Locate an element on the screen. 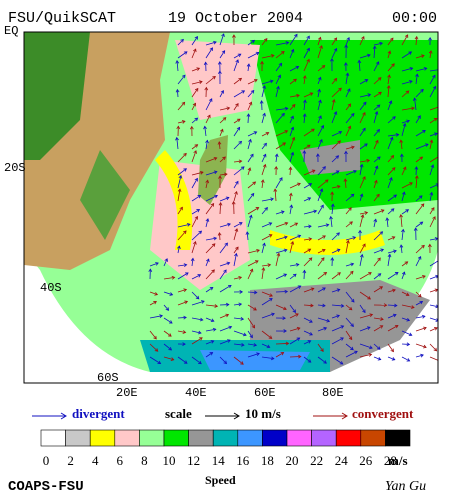 The image size is (450, 500). patch is located at coordinates (217, 80).